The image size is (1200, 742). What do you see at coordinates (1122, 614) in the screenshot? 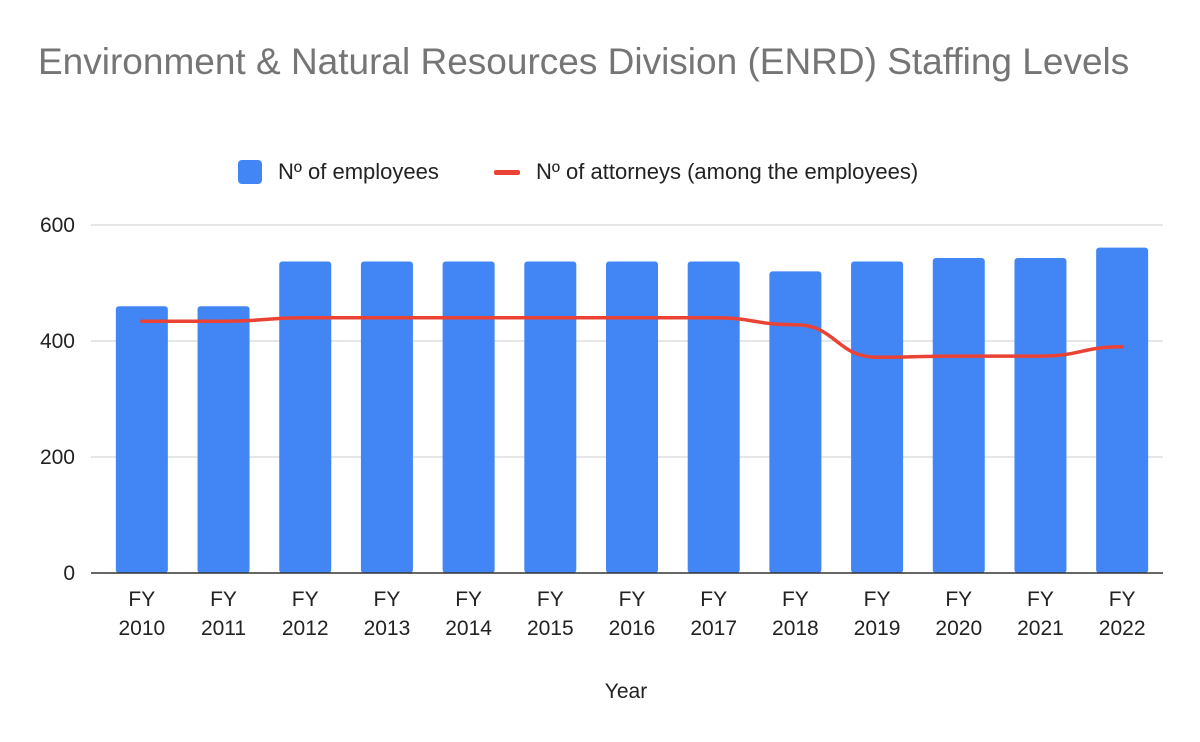
I see `x-tick-label: FY 2022` at bounding box center [1122, 614].